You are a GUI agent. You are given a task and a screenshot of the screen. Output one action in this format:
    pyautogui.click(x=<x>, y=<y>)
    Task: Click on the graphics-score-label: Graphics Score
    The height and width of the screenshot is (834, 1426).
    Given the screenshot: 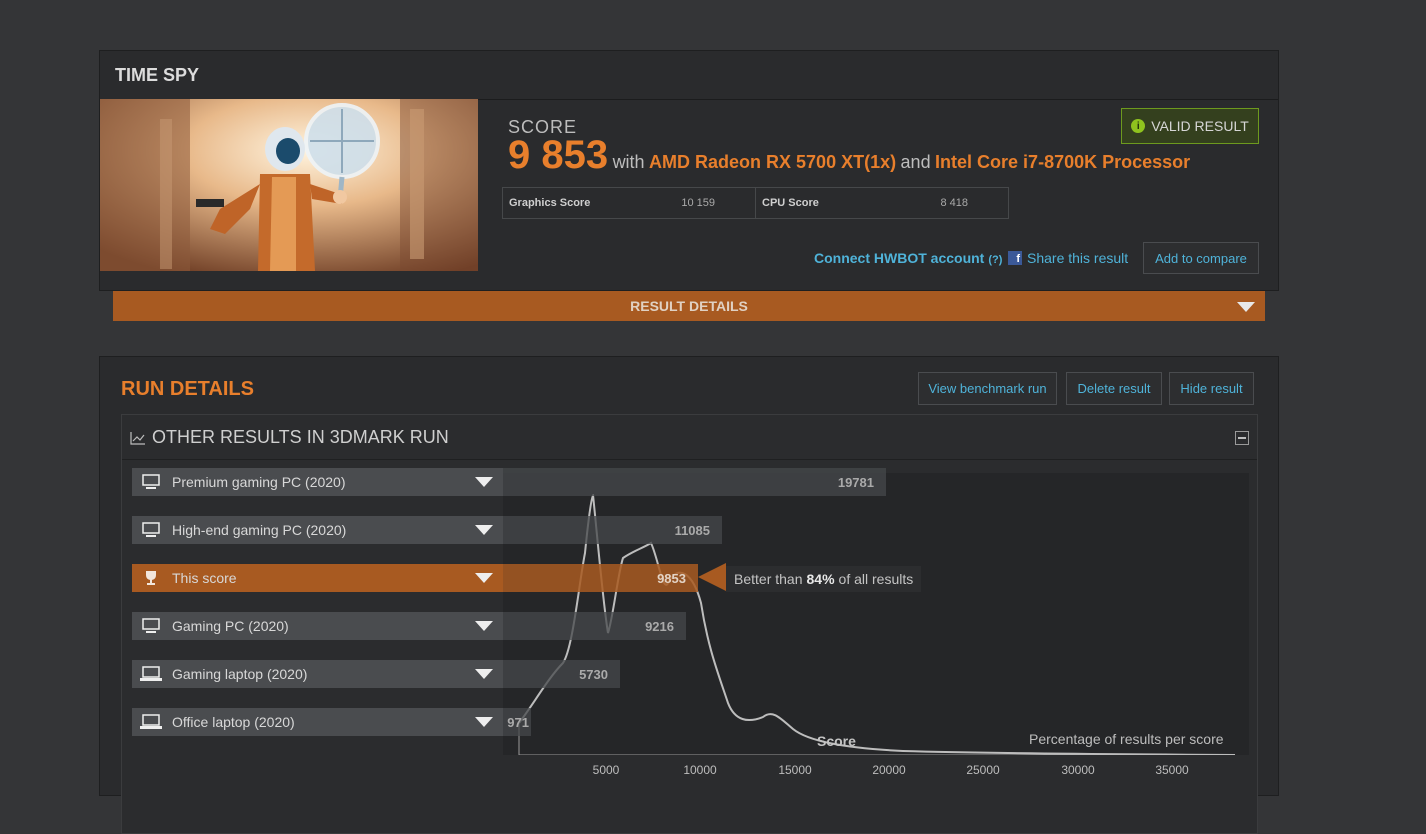 What is the action you would take?
    pyautogui.click(x=550, y=203)
    